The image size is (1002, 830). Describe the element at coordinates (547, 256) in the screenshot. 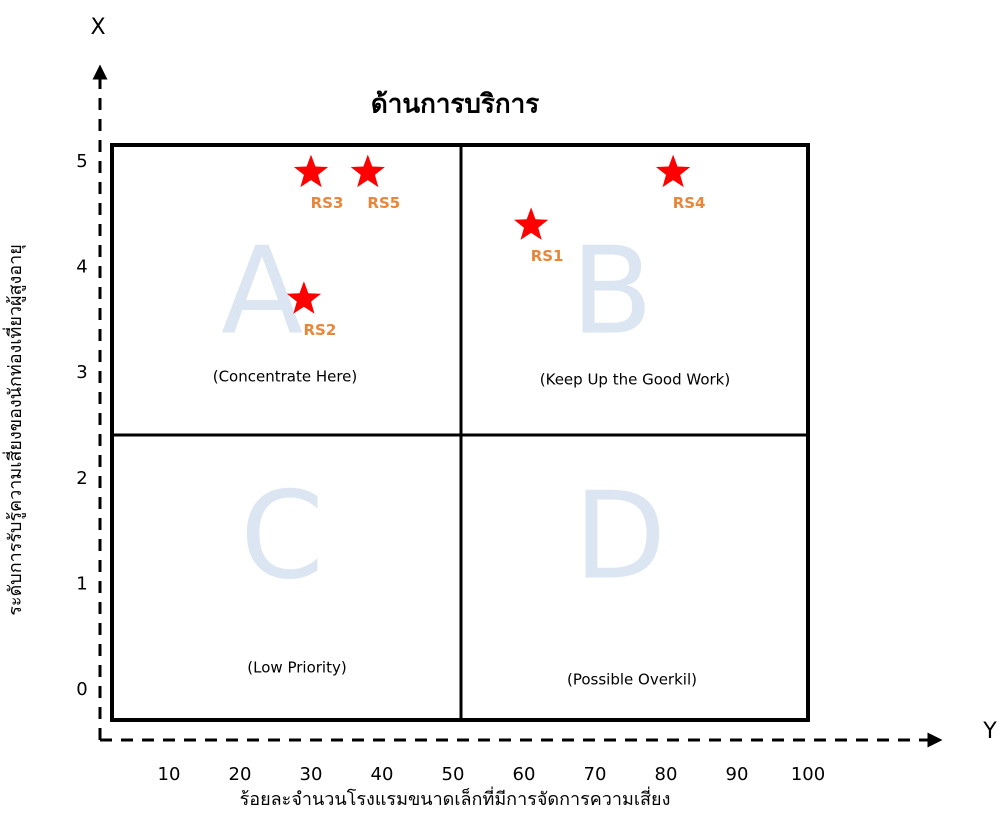

I see `point-label: RS1` at that location.